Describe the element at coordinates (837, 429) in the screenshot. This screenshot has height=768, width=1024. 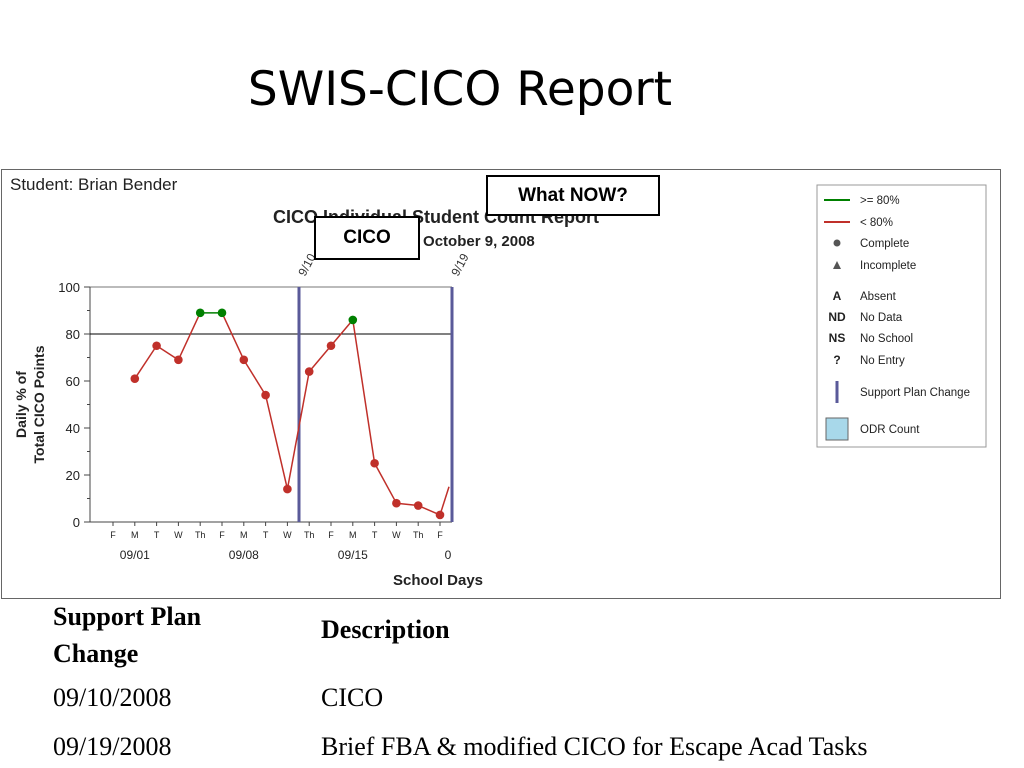
I see `legend-box-icon` at that location.